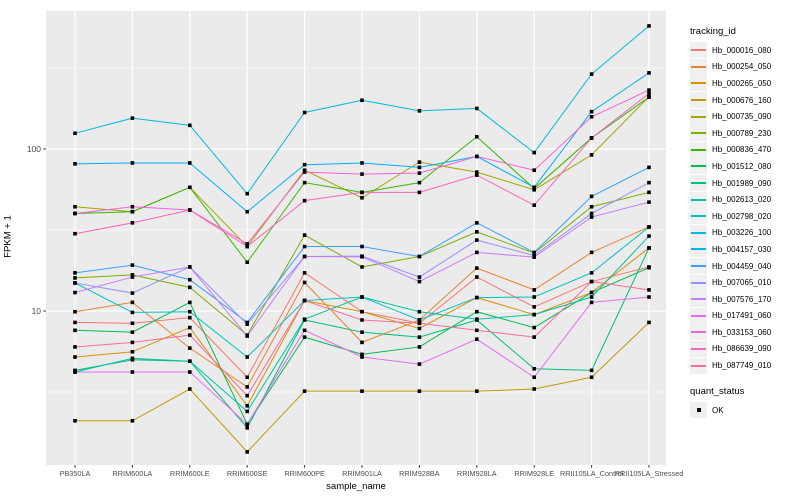 Image resolution: width=800 pixels, height=500 pixels. What do you see at coordinates (742, 150) in the screenshot?
I see `legend-label: Hb_000836_470` at bounding box center [742, 150].